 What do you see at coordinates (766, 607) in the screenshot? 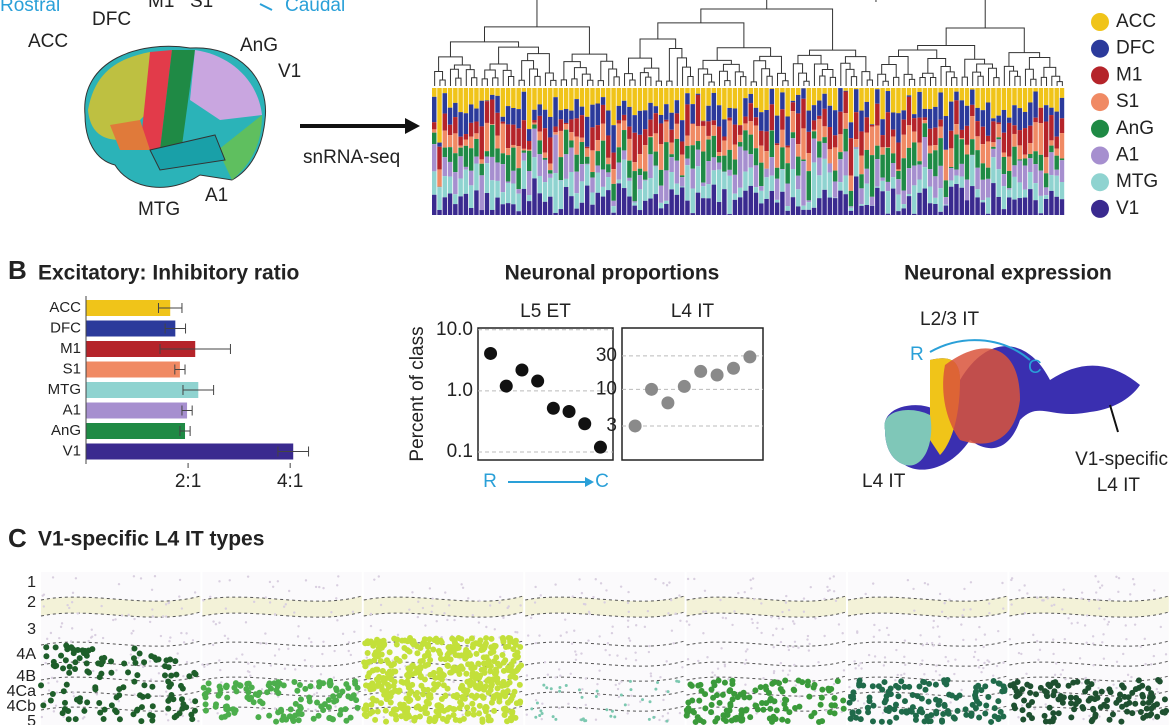
I see `layer-band` at bounding box center [766, 607].